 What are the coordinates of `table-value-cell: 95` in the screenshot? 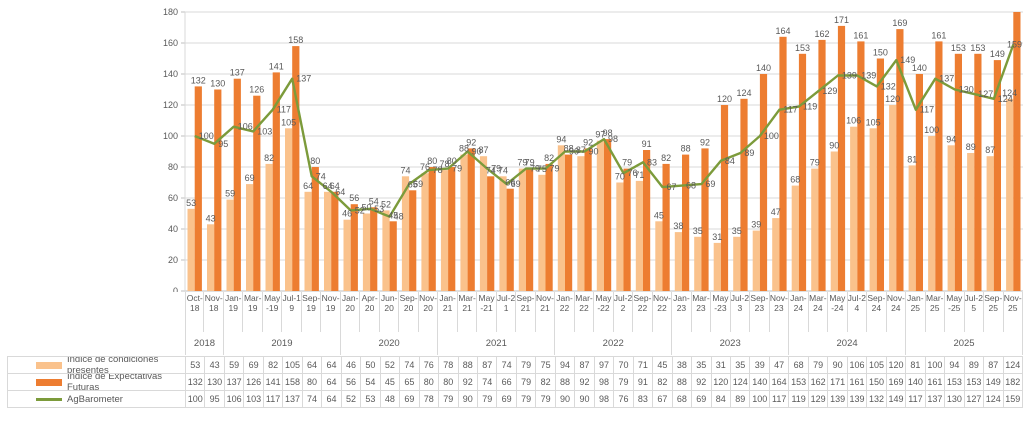 It's located at (215, 399).